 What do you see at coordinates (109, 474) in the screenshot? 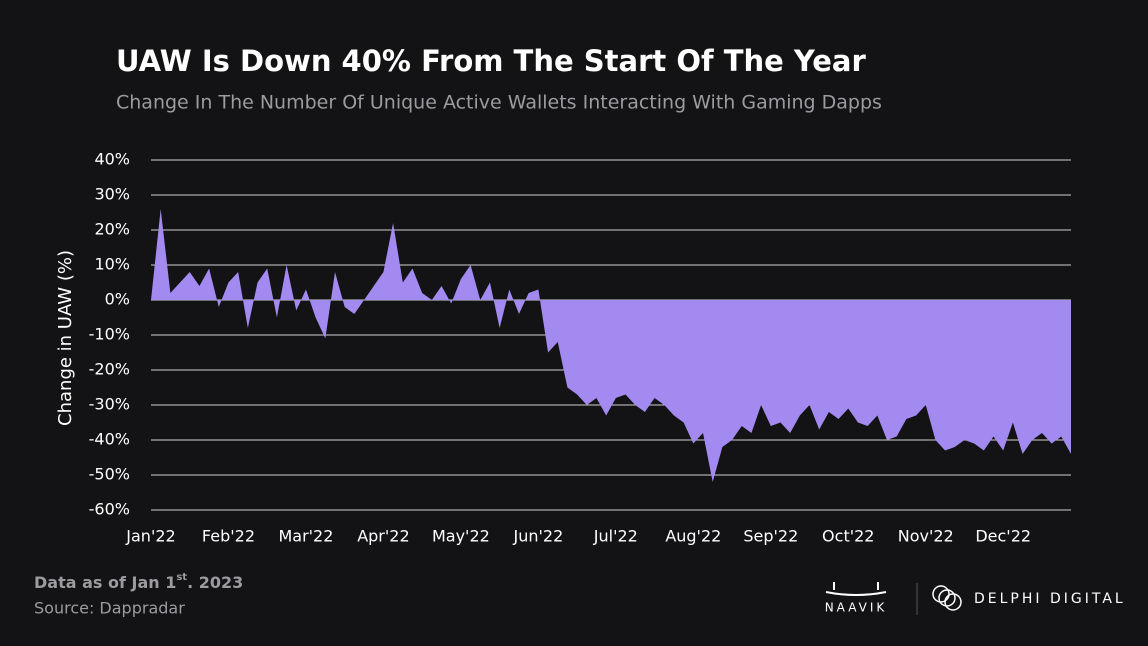
I see `y-tick-label: -50%` at bounding box center [109, 474].